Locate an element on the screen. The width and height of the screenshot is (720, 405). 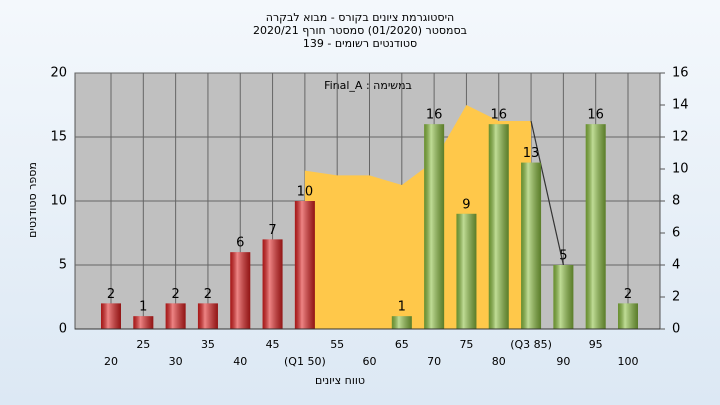
y-tick-label: 10 is located at coordinates (58, 201).